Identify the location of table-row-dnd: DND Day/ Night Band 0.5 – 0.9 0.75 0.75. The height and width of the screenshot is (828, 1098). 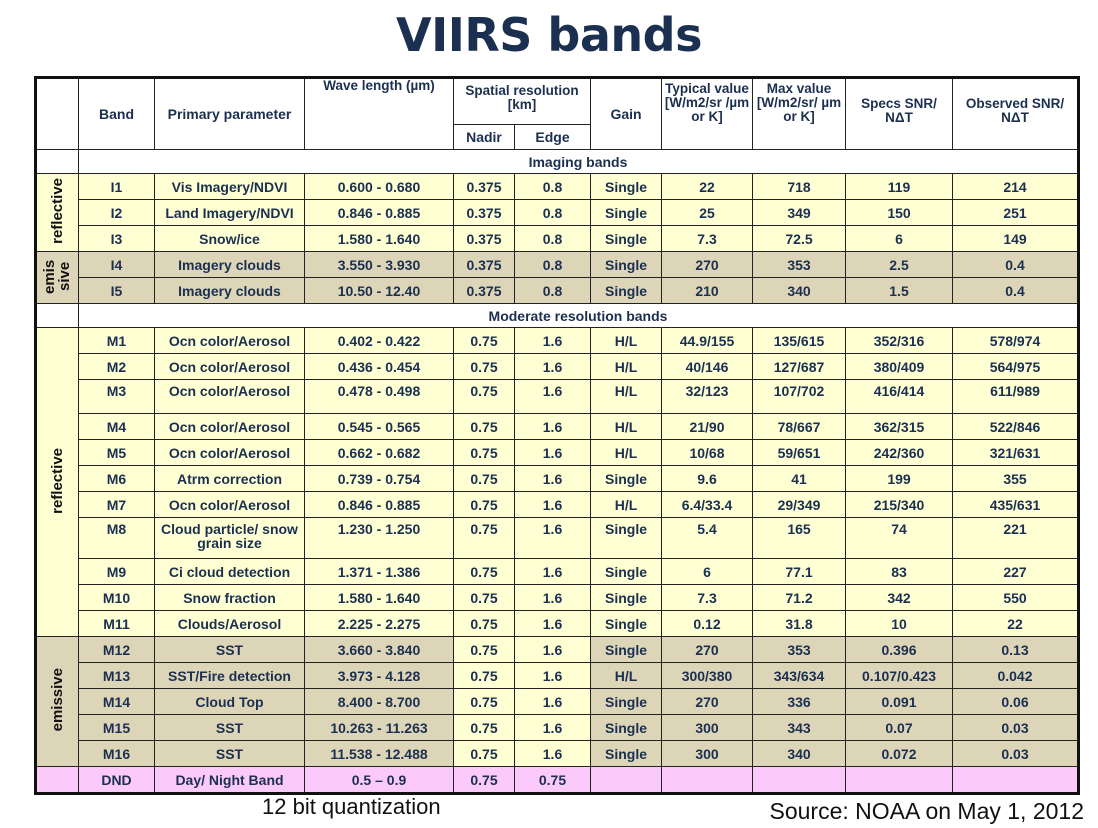
(557, 780).